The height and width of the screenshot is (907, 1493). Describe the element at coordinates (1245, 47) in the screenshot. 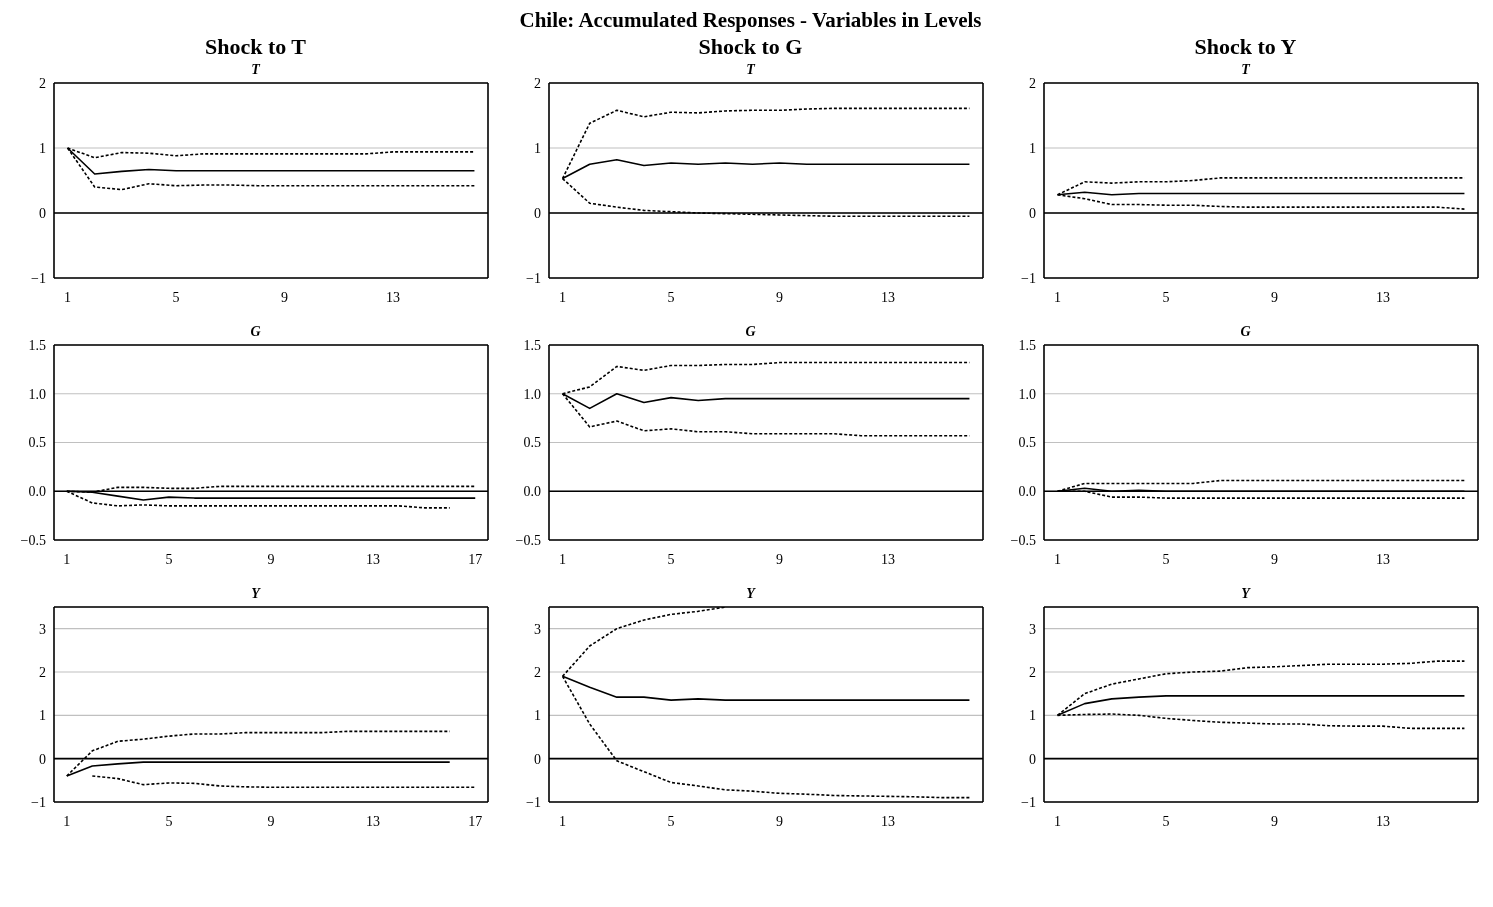

I see `chart-subtitle: Shock to Y` at that location.